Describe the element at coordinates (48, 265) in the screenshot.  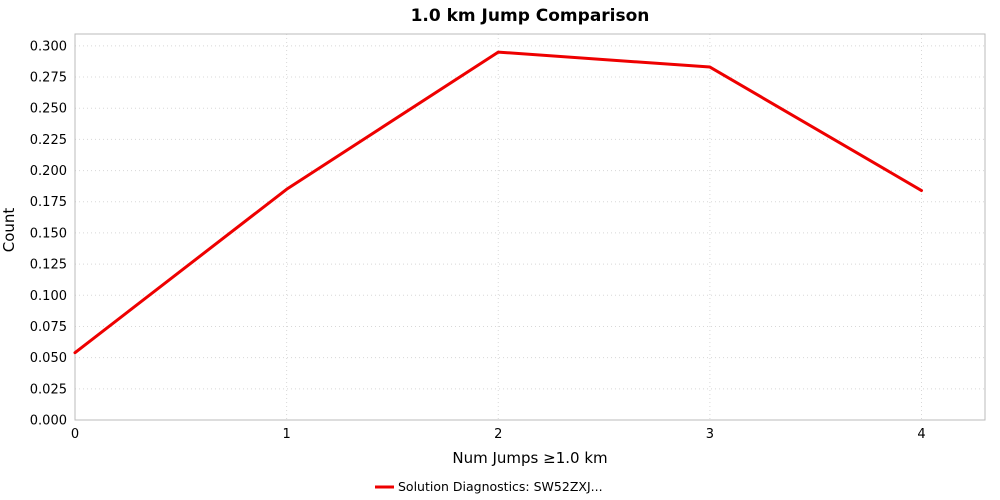
I see `y-tick-label: 0.125` at that location.